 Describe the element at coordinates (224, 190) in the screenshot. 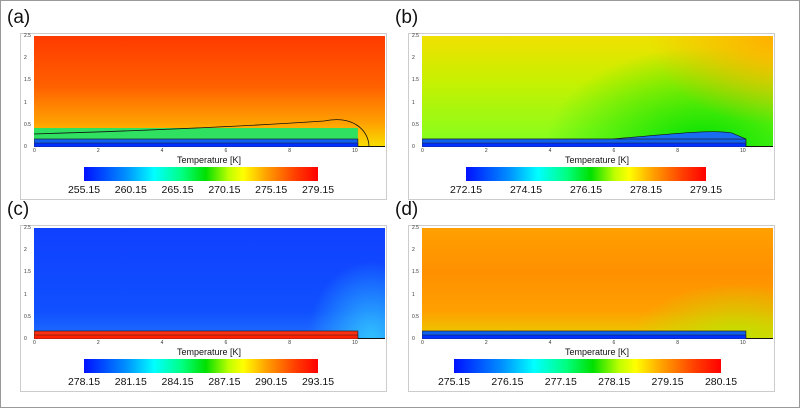

I see `colorbar-tick-label: 270.15` at that location.